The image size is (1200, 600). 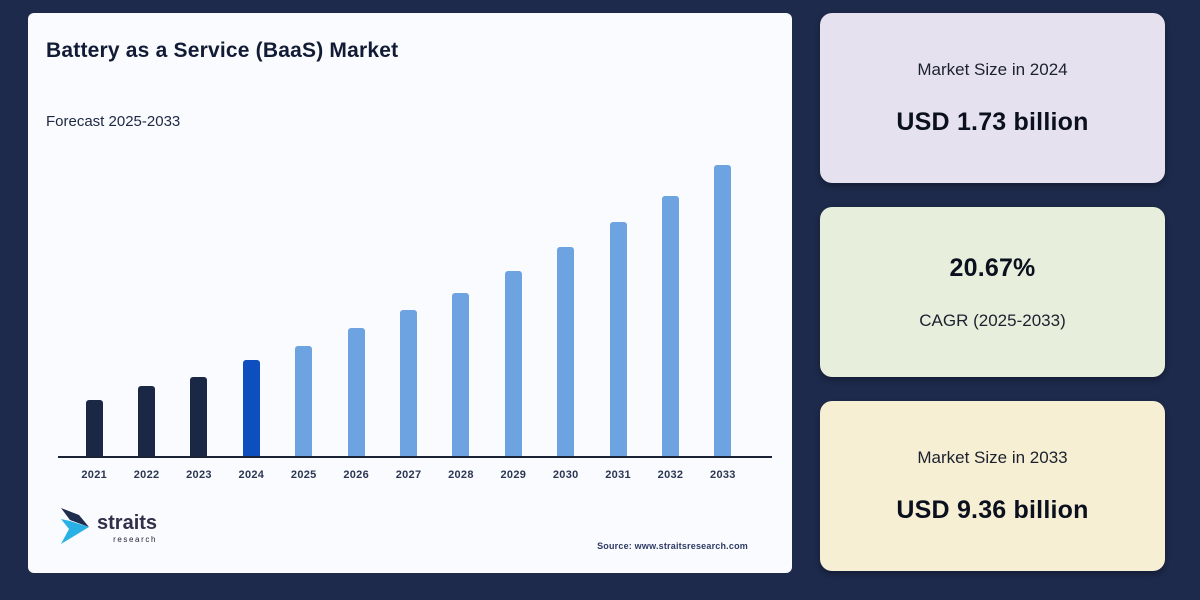 I want to click on bar-2021, so click(x=94, y=428).